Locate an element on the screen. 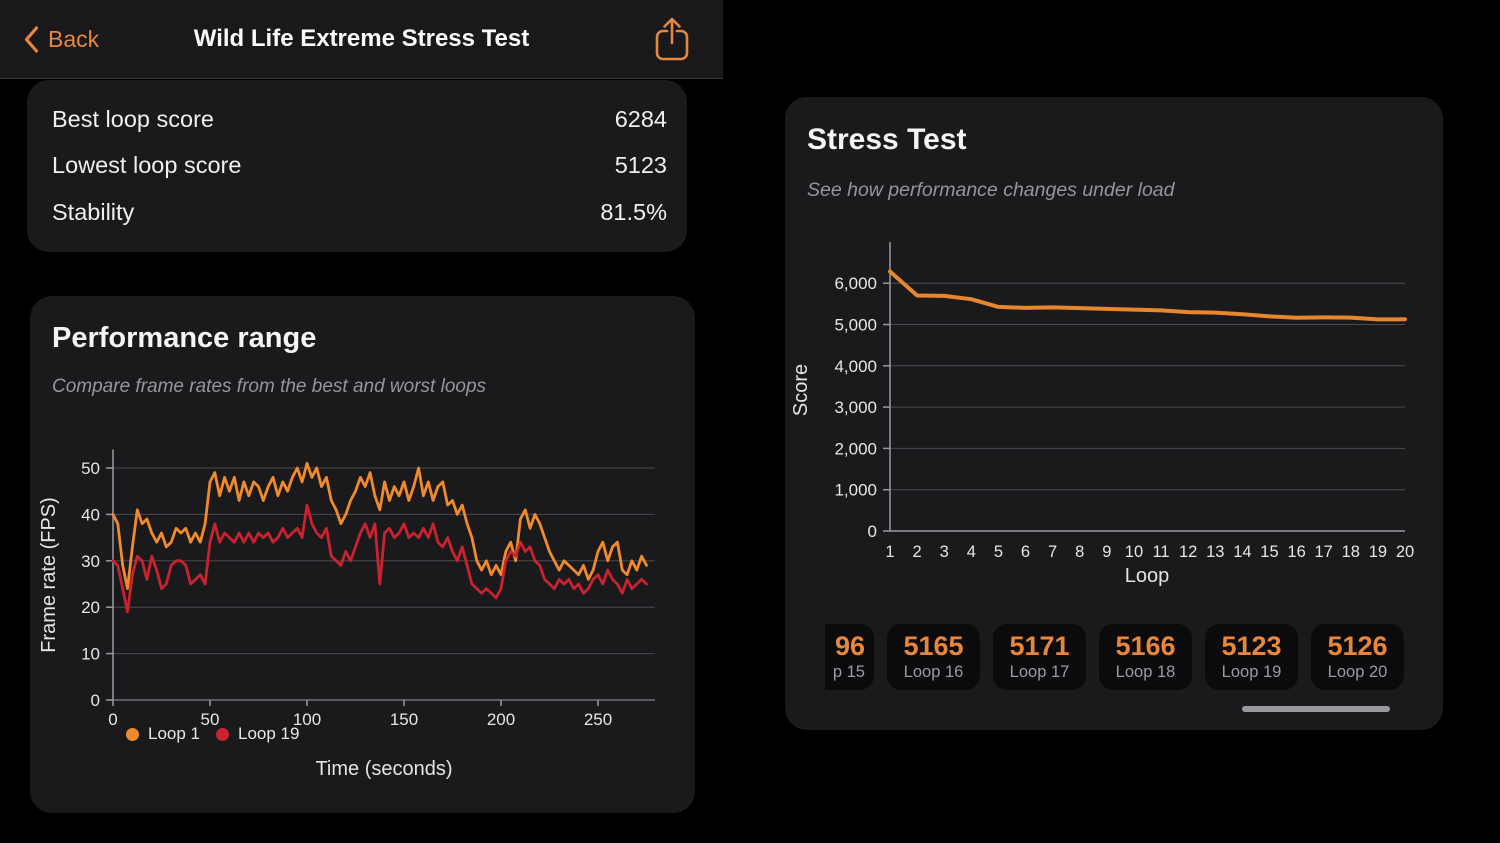  legend-item-loop19: Loop 19 is located at coordinates (257, 734).